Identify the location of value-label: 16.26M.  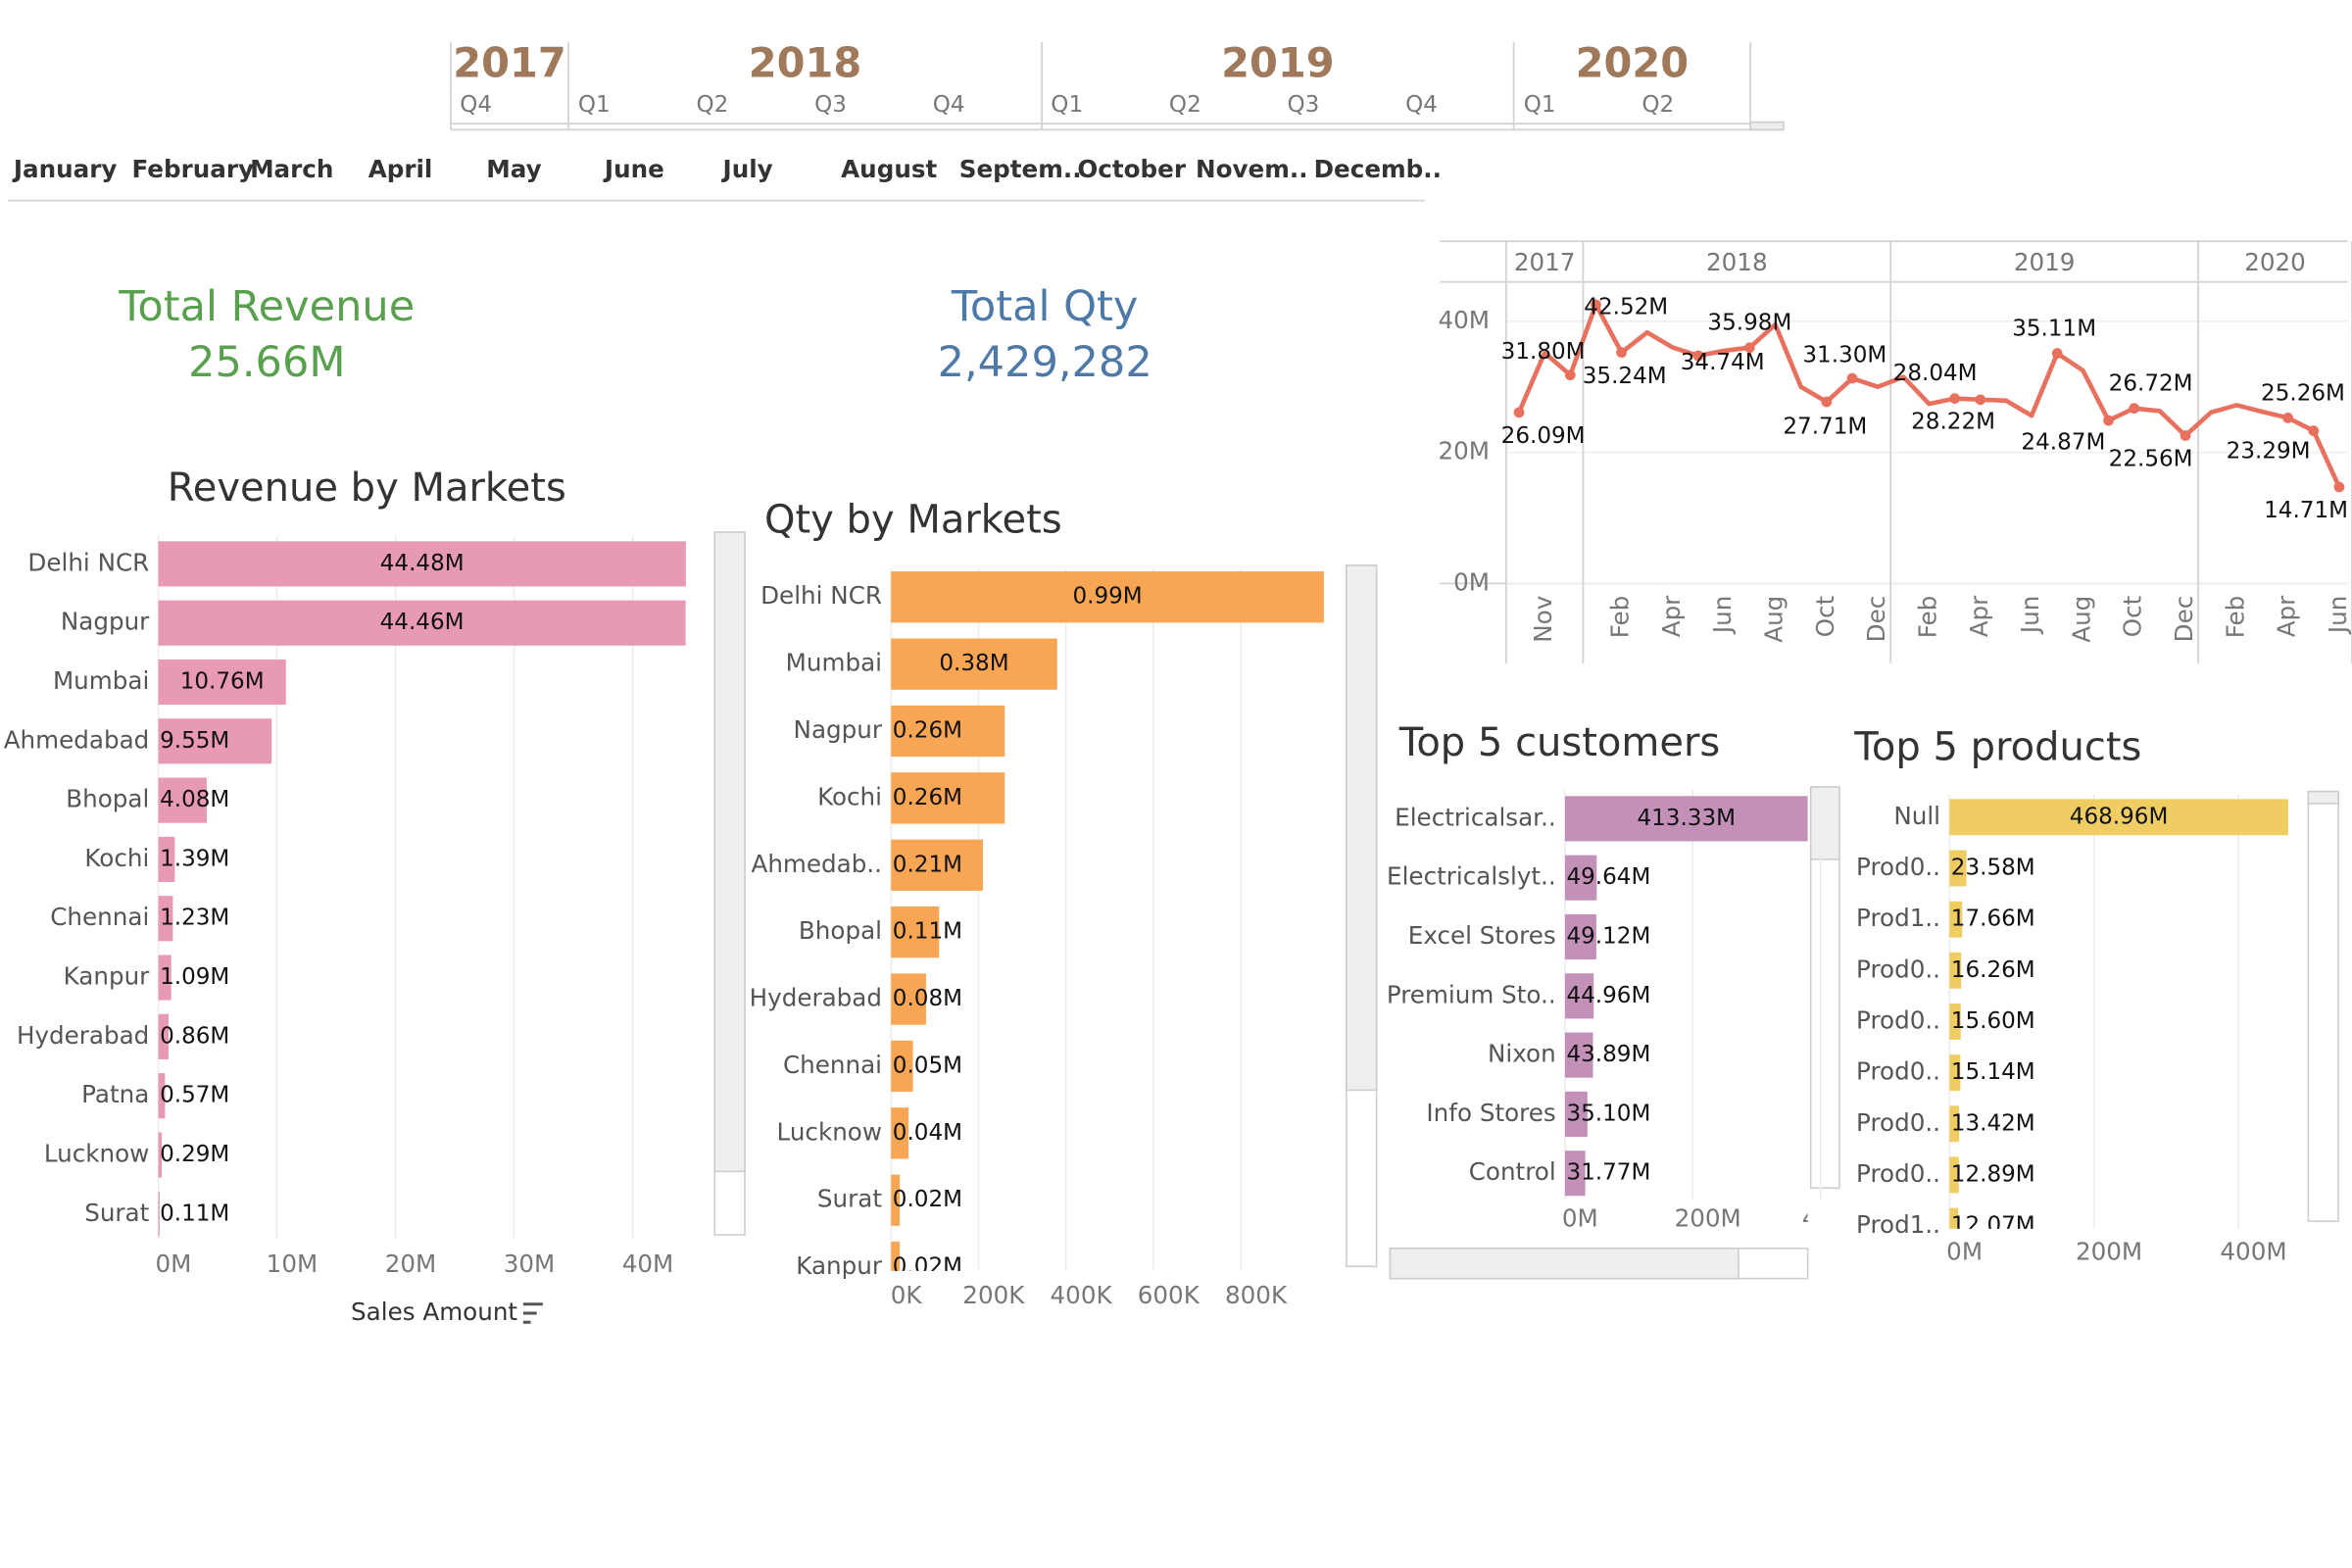
(1993, 970).